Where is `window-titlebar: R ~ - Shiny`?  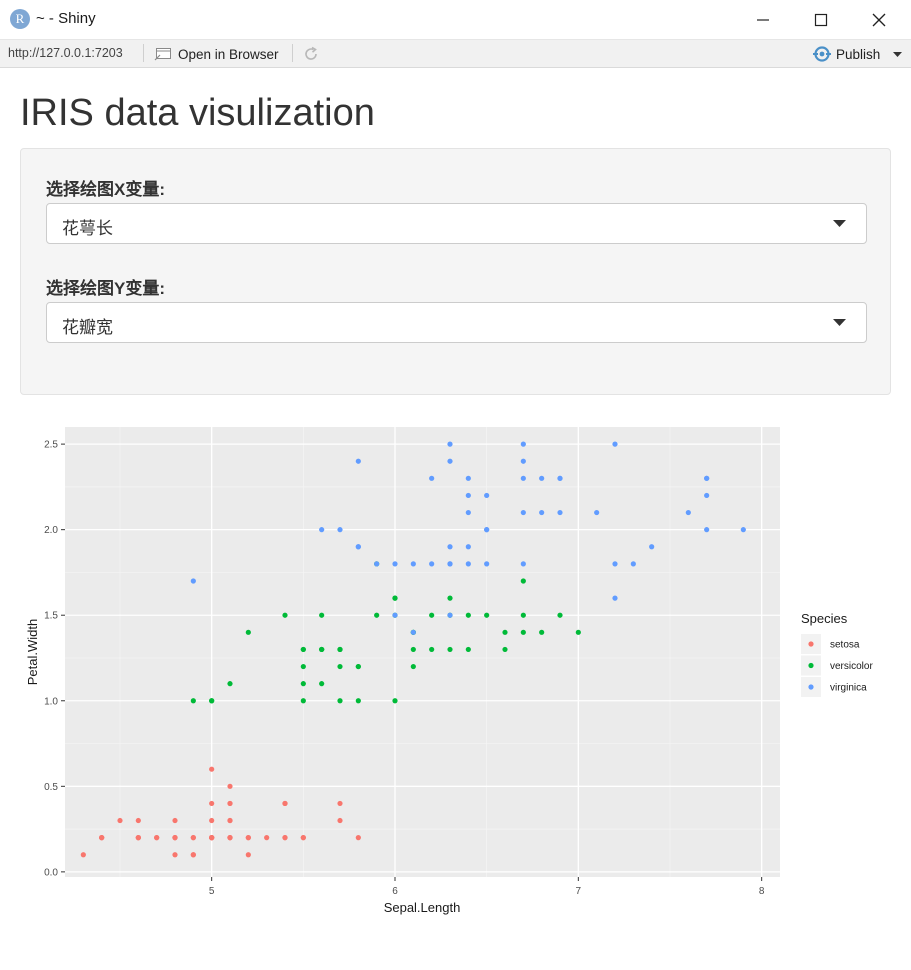 window-titlebar: R ~ - Shiny is located at coordinates (455, 20).